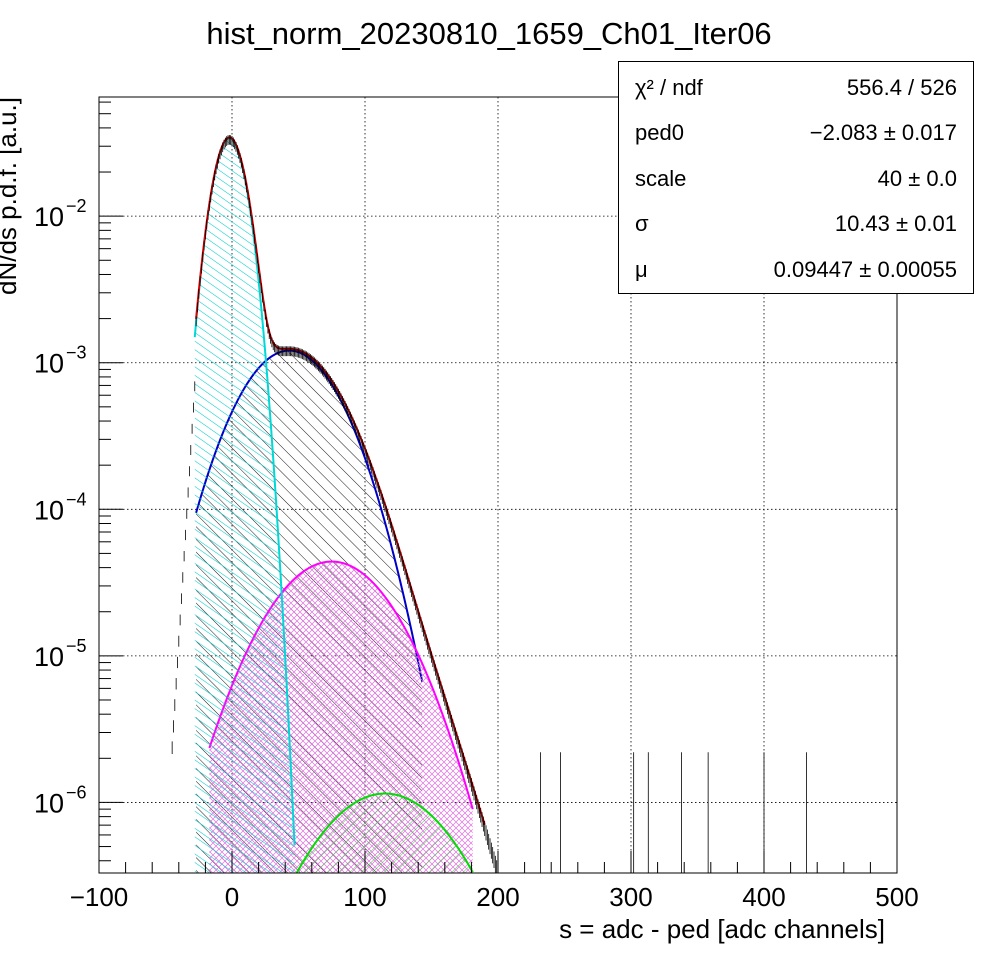 This screenshot has height=972, width=996. I want to click on x-tick-label: 0, so click(232, 897).